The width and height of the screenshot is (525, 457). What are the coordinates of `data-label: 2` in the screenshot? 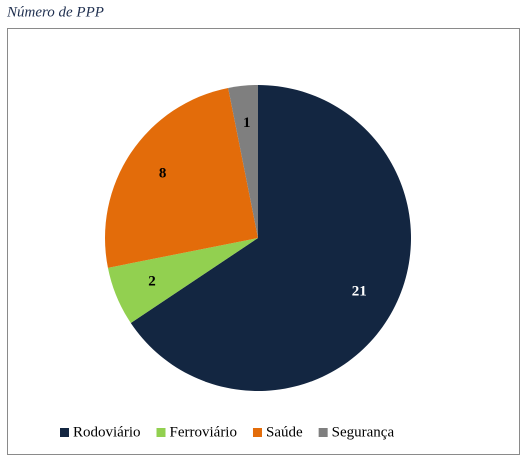 It's located at (152, 281).